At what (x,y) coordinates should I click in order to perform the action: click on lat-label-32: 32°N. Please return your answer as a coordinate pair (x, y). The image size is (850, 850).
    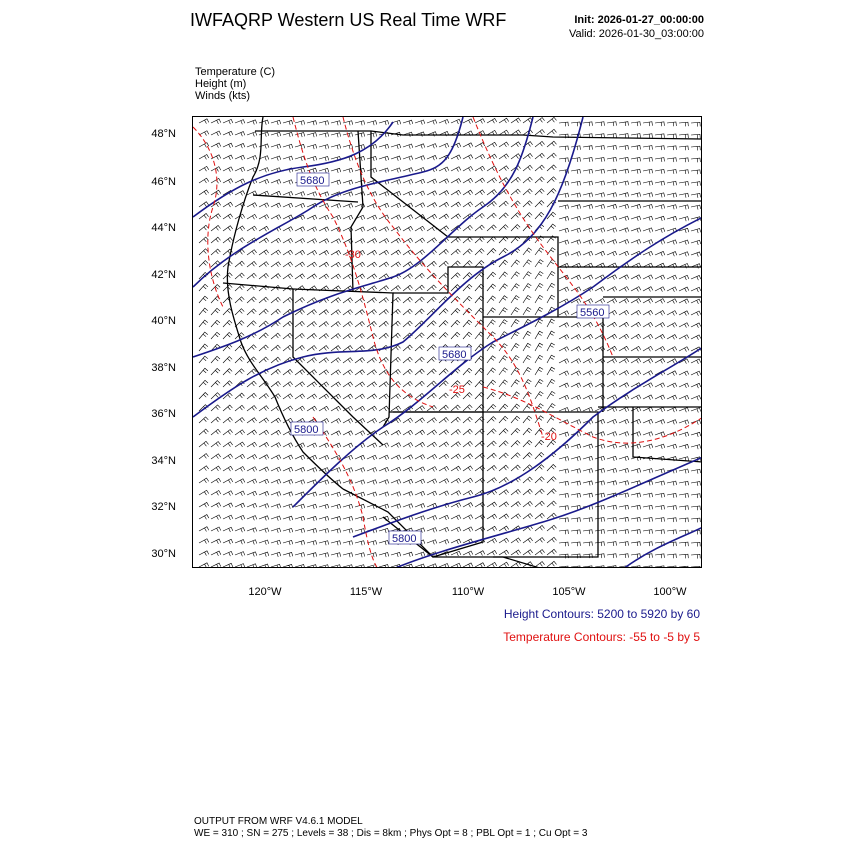
    Looking at the image, I should click on (163, 507).